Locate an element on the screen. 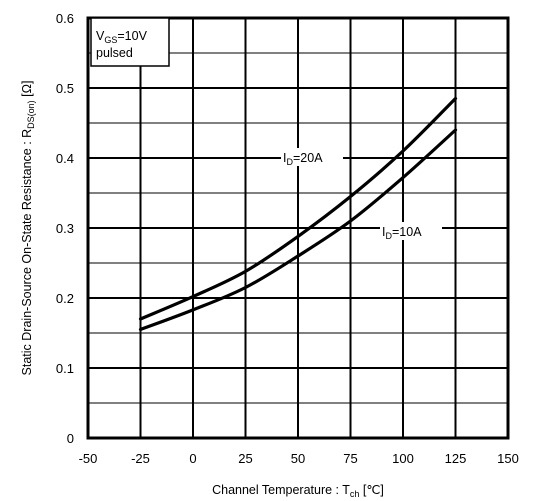 Image resolution: width=534 pixels, height=501 pixels. condition-box is located at coordinates (130, 42).